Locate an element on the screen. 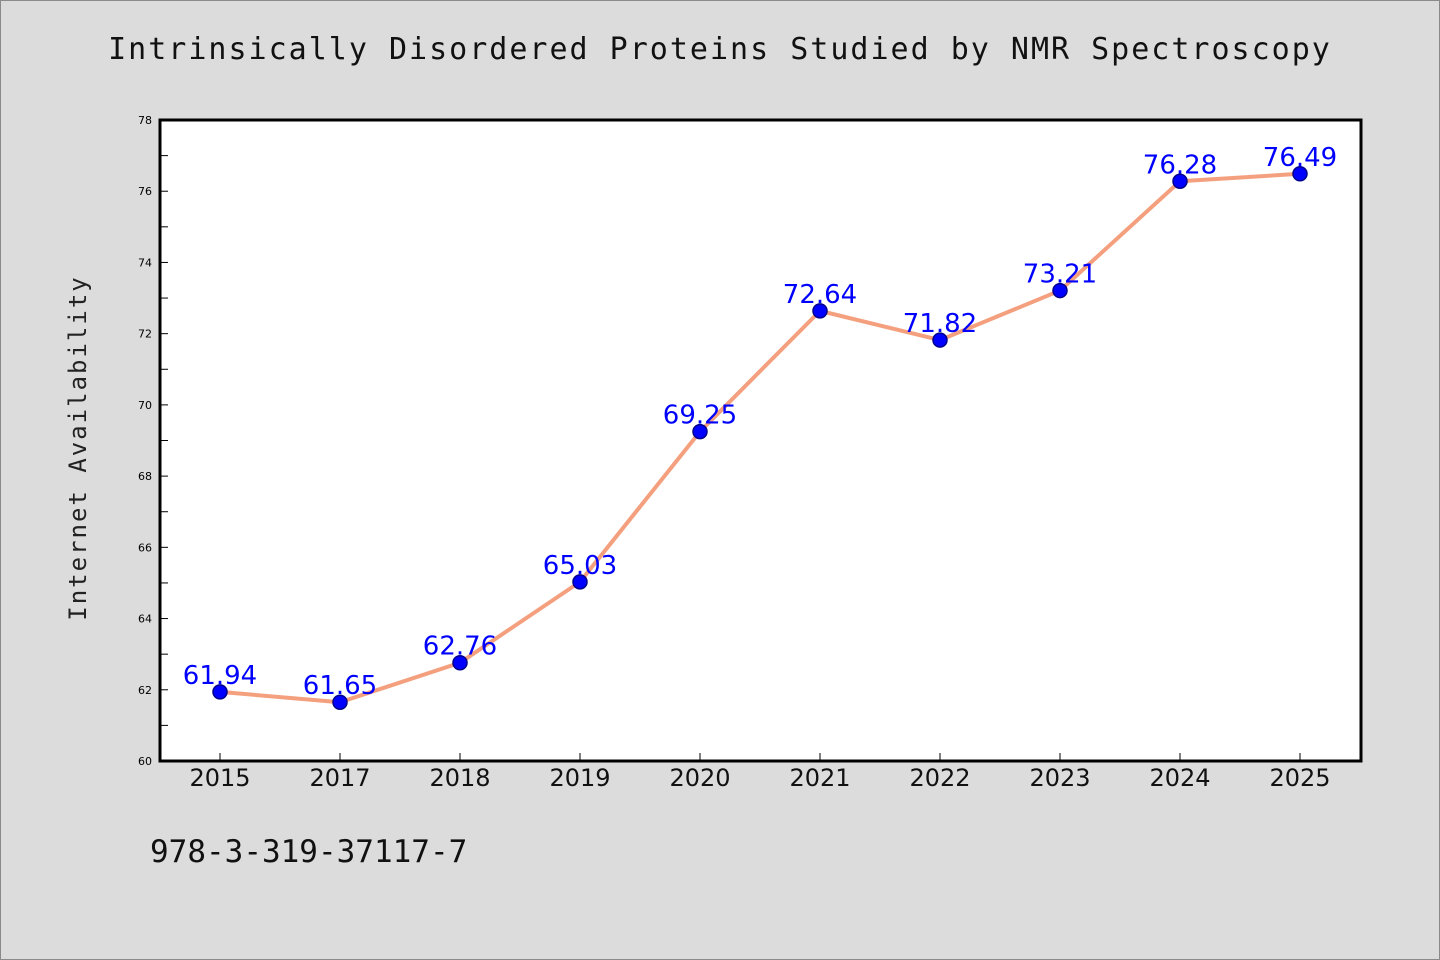 This screenshot has height=960, width=1440. y-tick-label: 76 is located at coordinates (145, 191).